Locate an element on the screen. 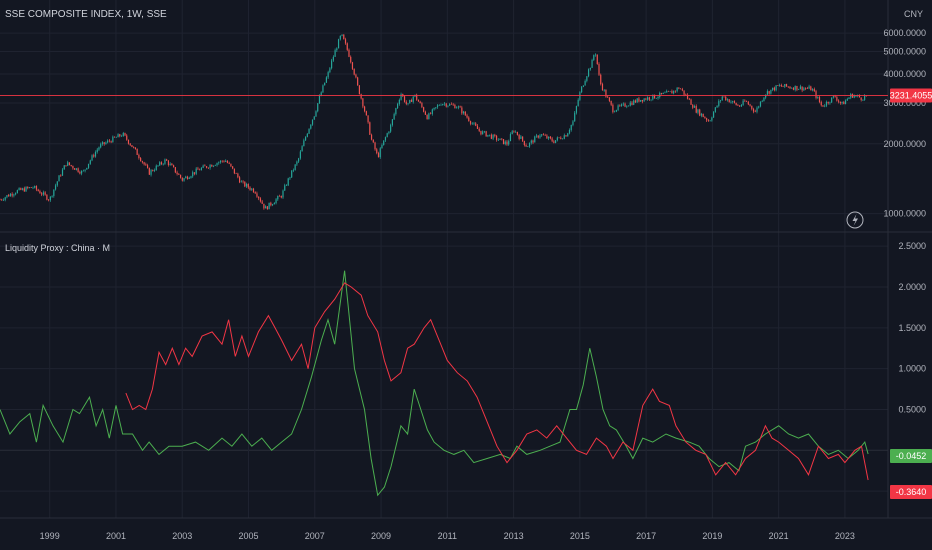 Image resolution: width=932 pixels, height=550 pixels. indicator-value-badges: -0.0452 -0.3640 is located at coordinates (911, 474).